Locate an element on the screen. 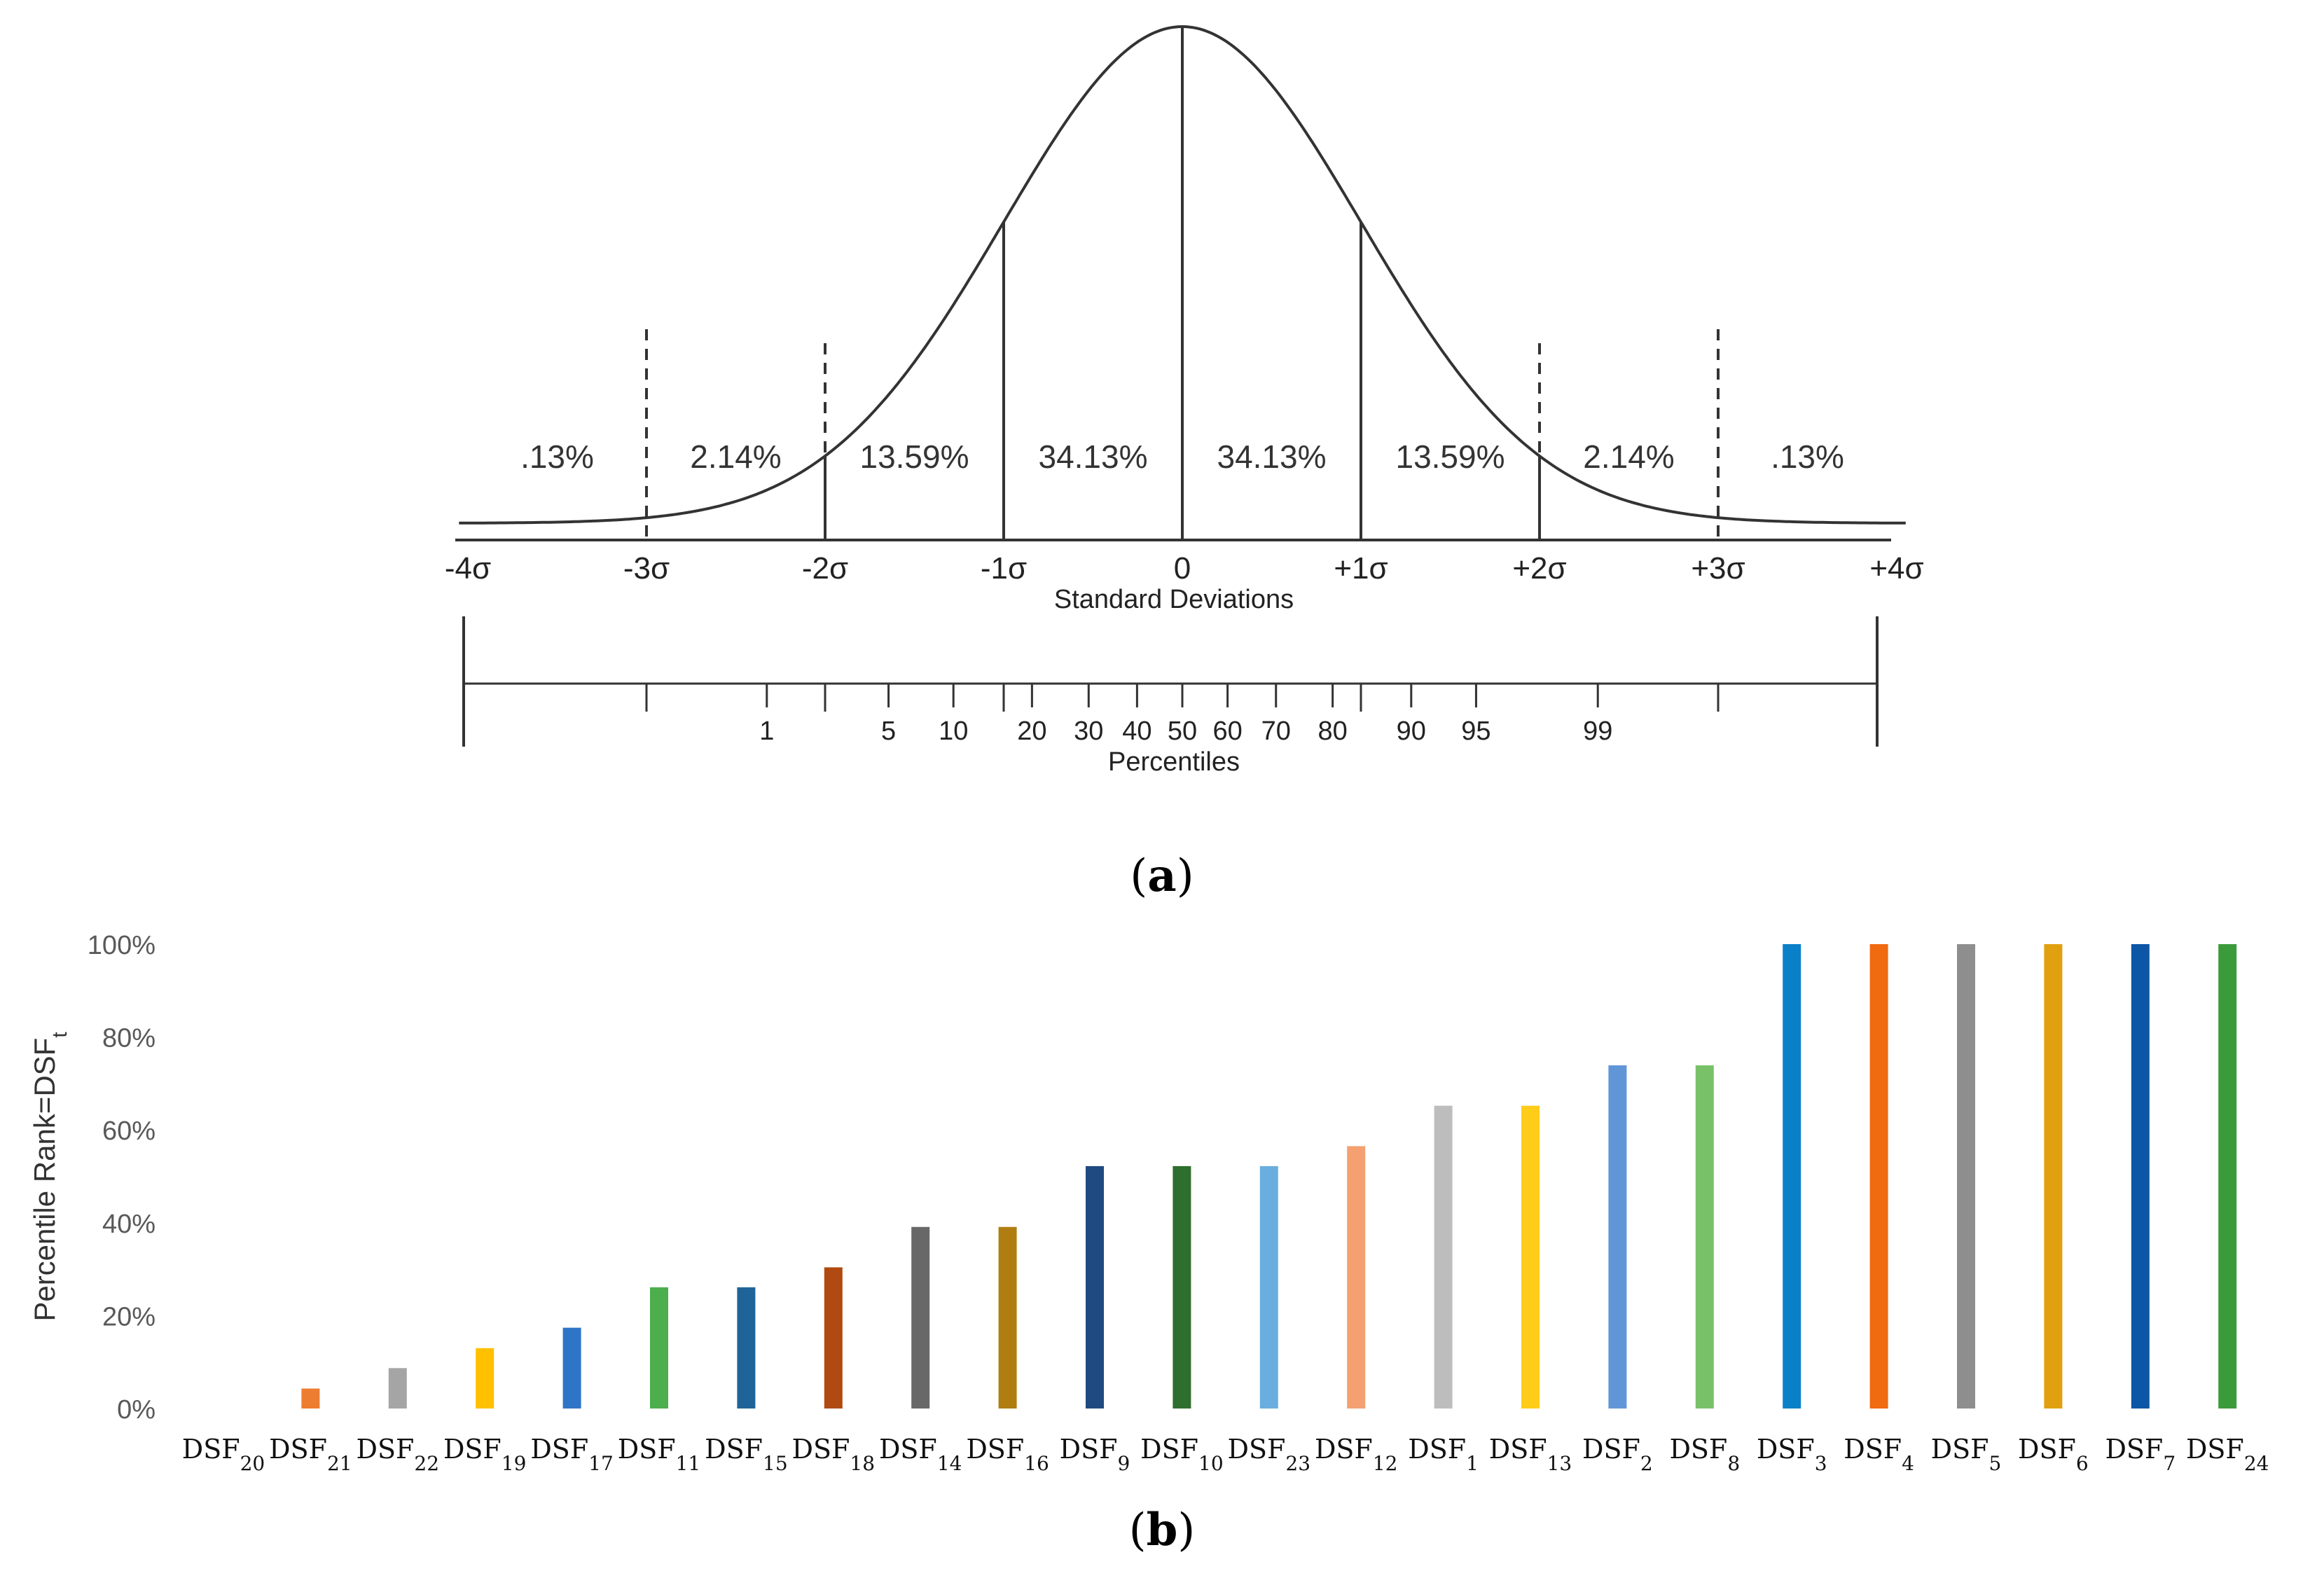 This screenshot has width=2324, height=1571. category-label: DSF15 is located at coordinates (746, 1454).